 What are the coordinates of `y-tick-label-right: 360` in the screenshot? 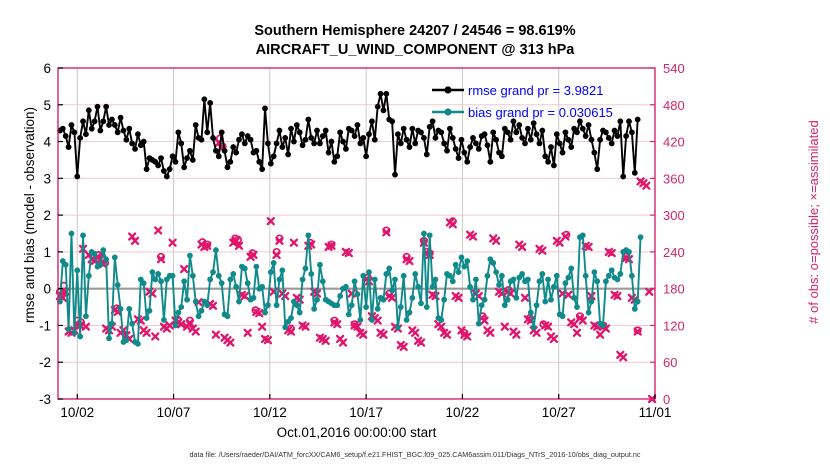 It's located at (674, 178).